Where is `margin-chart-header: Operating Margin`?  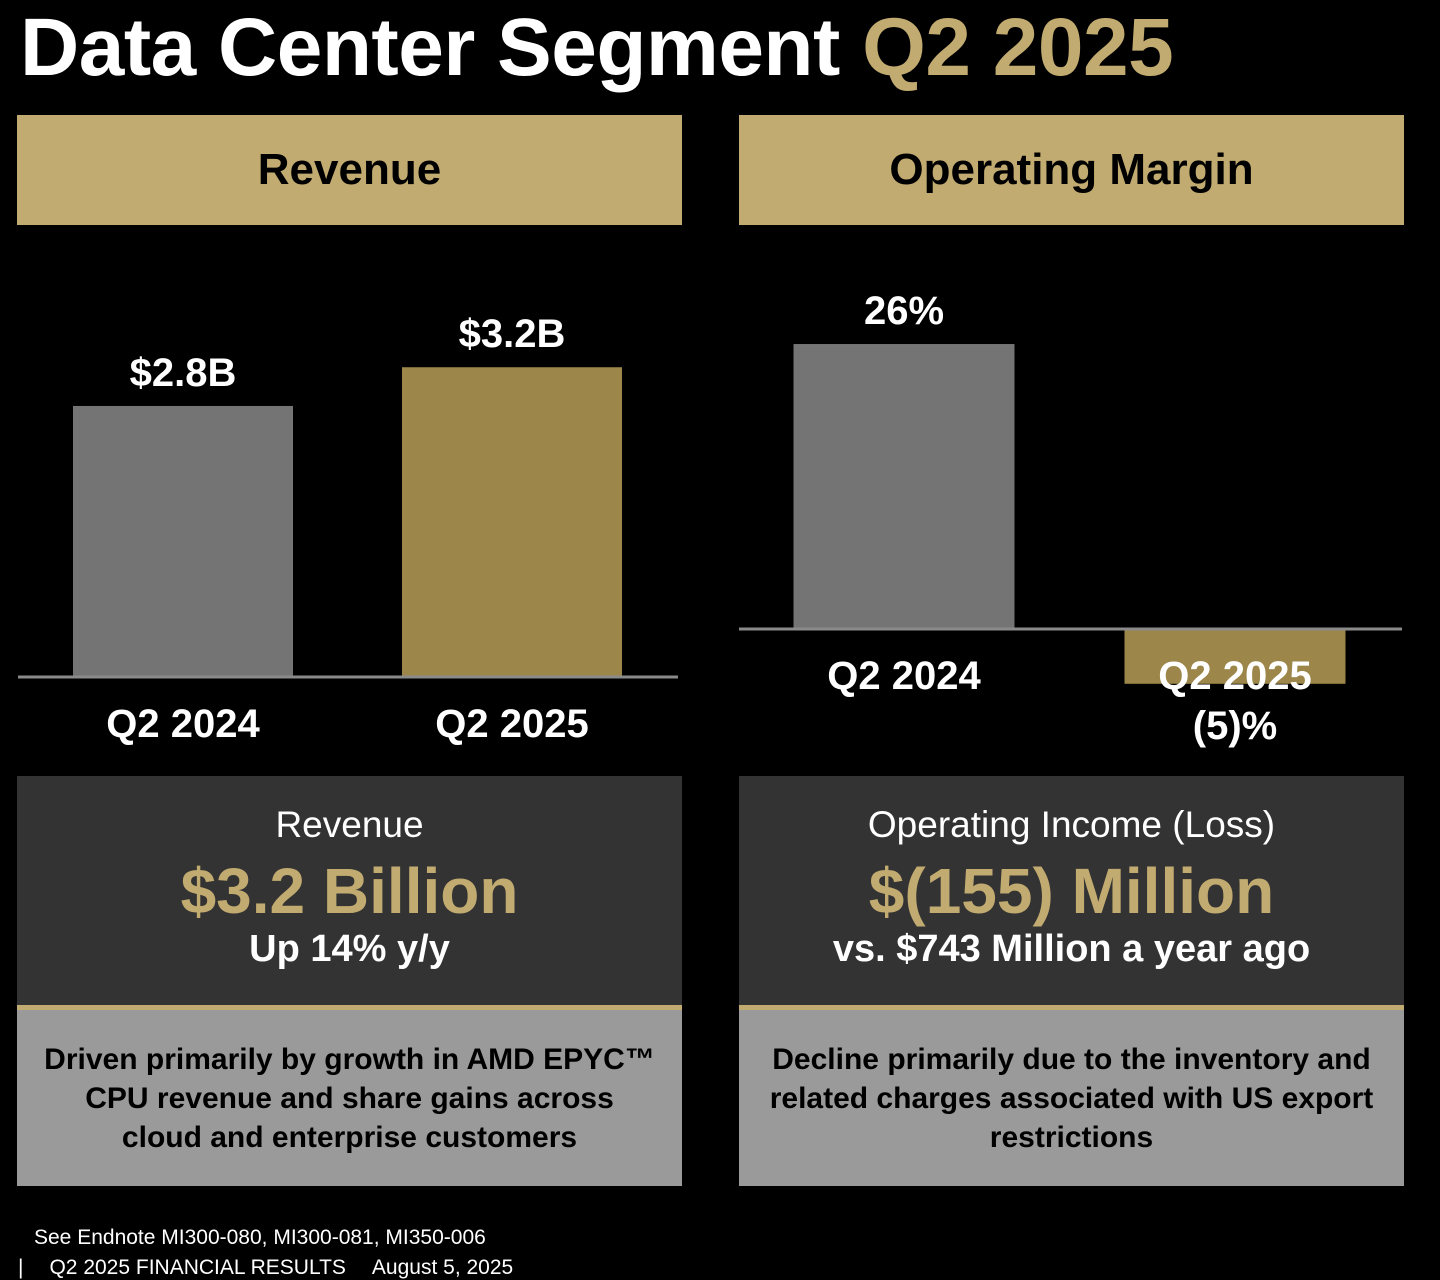
margin-chart-header: Operating Margin is located at coordinates (1071, 170).